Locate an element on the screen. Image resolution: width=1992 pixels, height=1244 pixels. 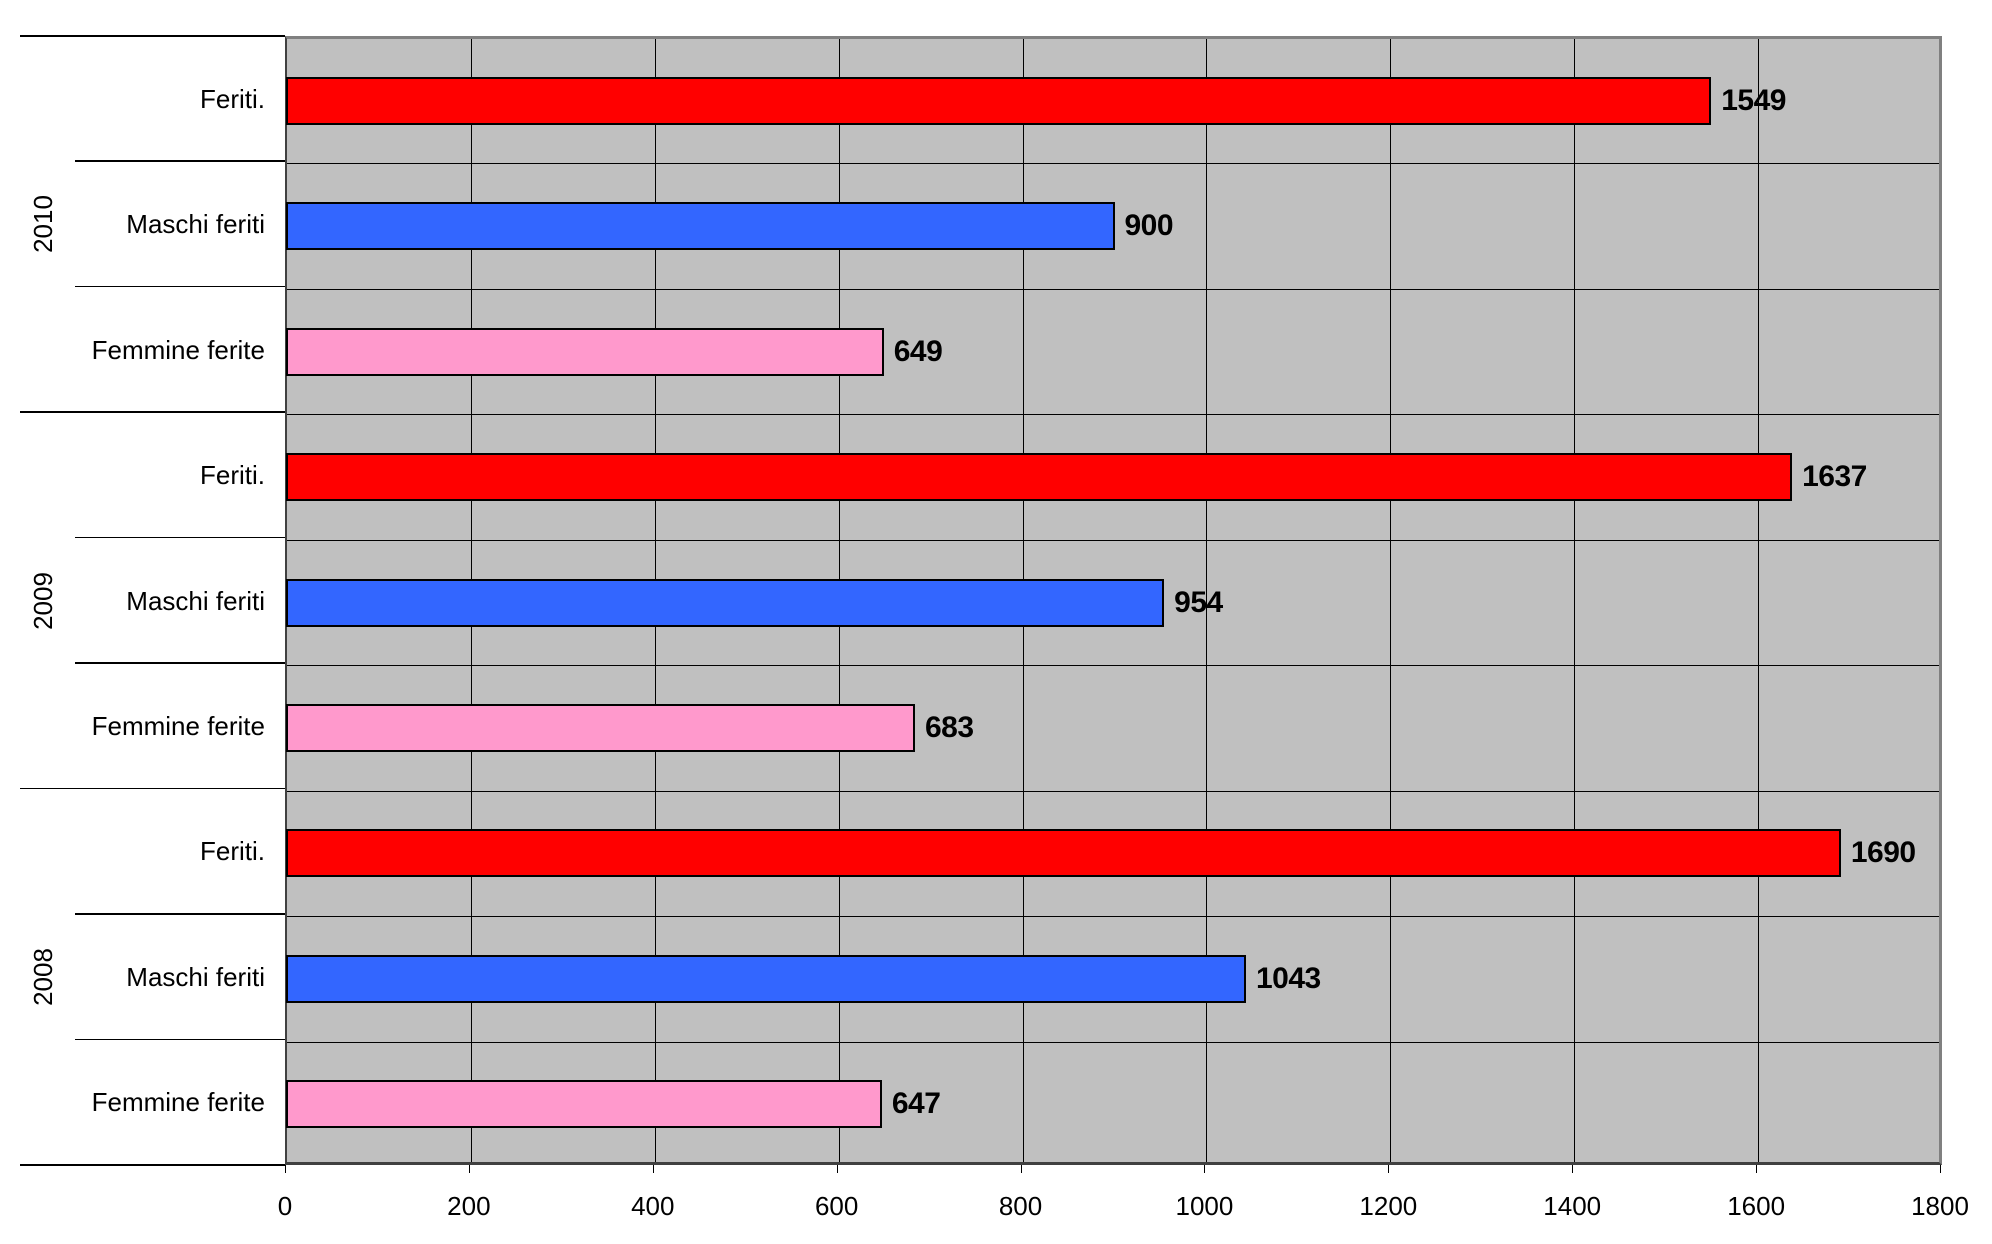
x-tick-label: 400 is located at coordinates (653, 1206).